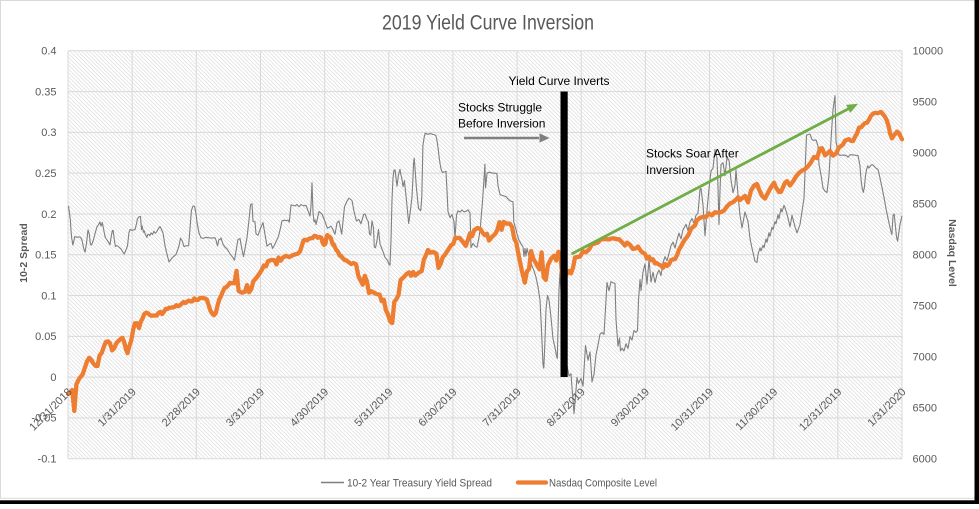 Image resolution: width=979 pixels, height=509 pixels. I want to click on svg-text: Stocks Struggle, so click(500, 108).